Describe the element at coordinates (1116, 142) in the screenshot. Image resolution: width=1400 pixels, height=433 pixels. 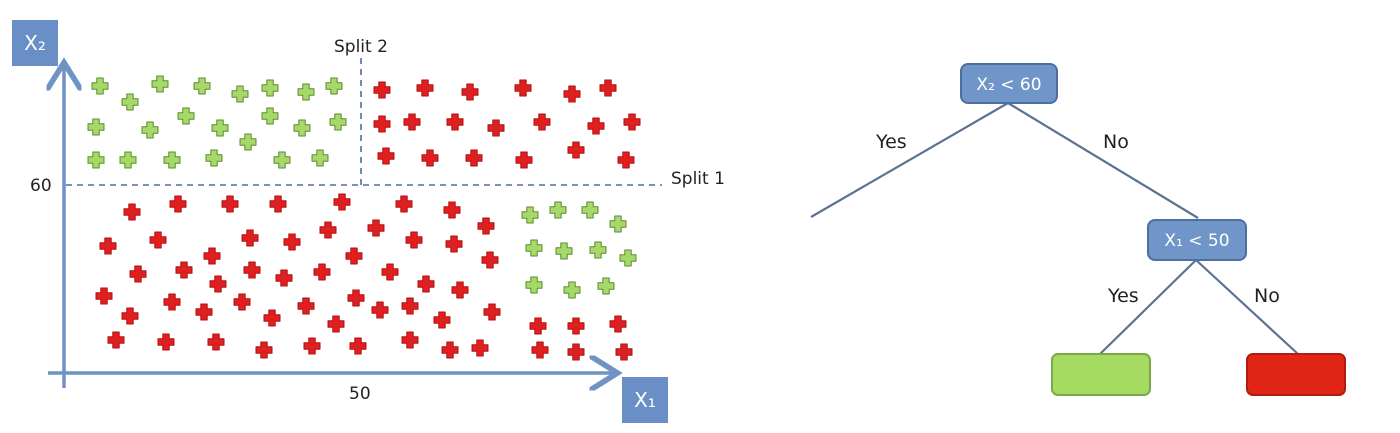
I see `root-no-label: No` at that location.